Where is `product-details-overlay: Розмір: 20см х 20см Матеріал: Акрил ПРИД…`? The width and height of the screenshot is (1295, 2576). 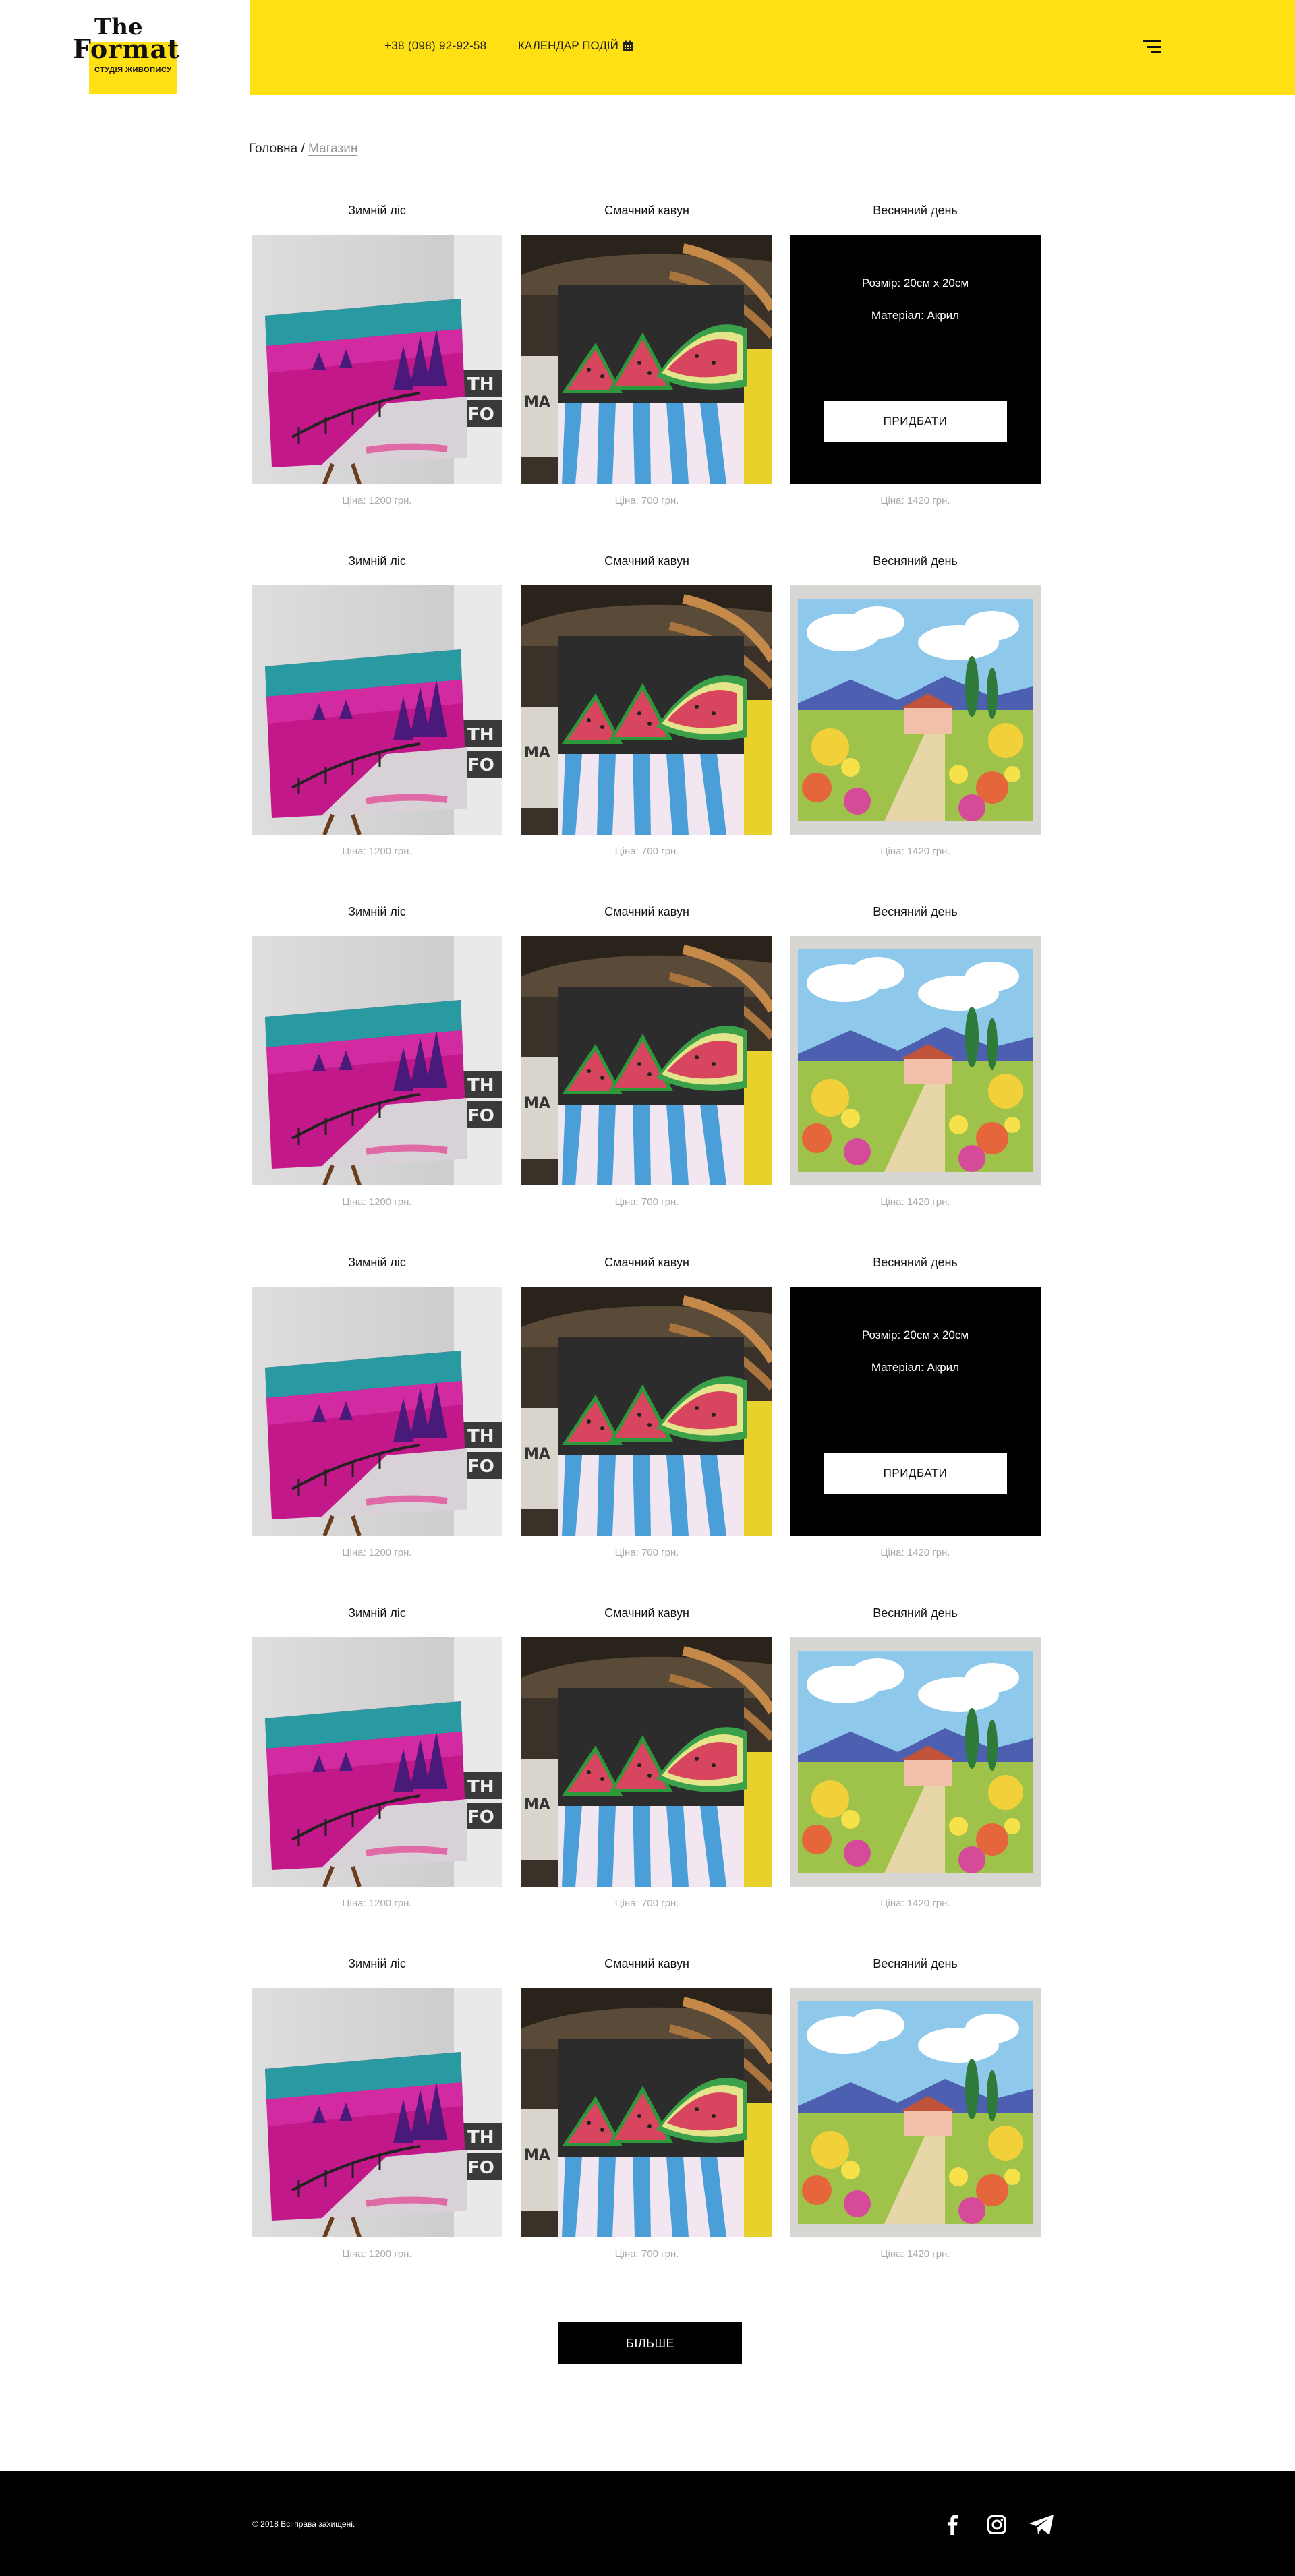
product-details-overlay: Розмір: 20см х 20см Матеріал: Акрил ПРИД… is located at coordinates (915, 1411).